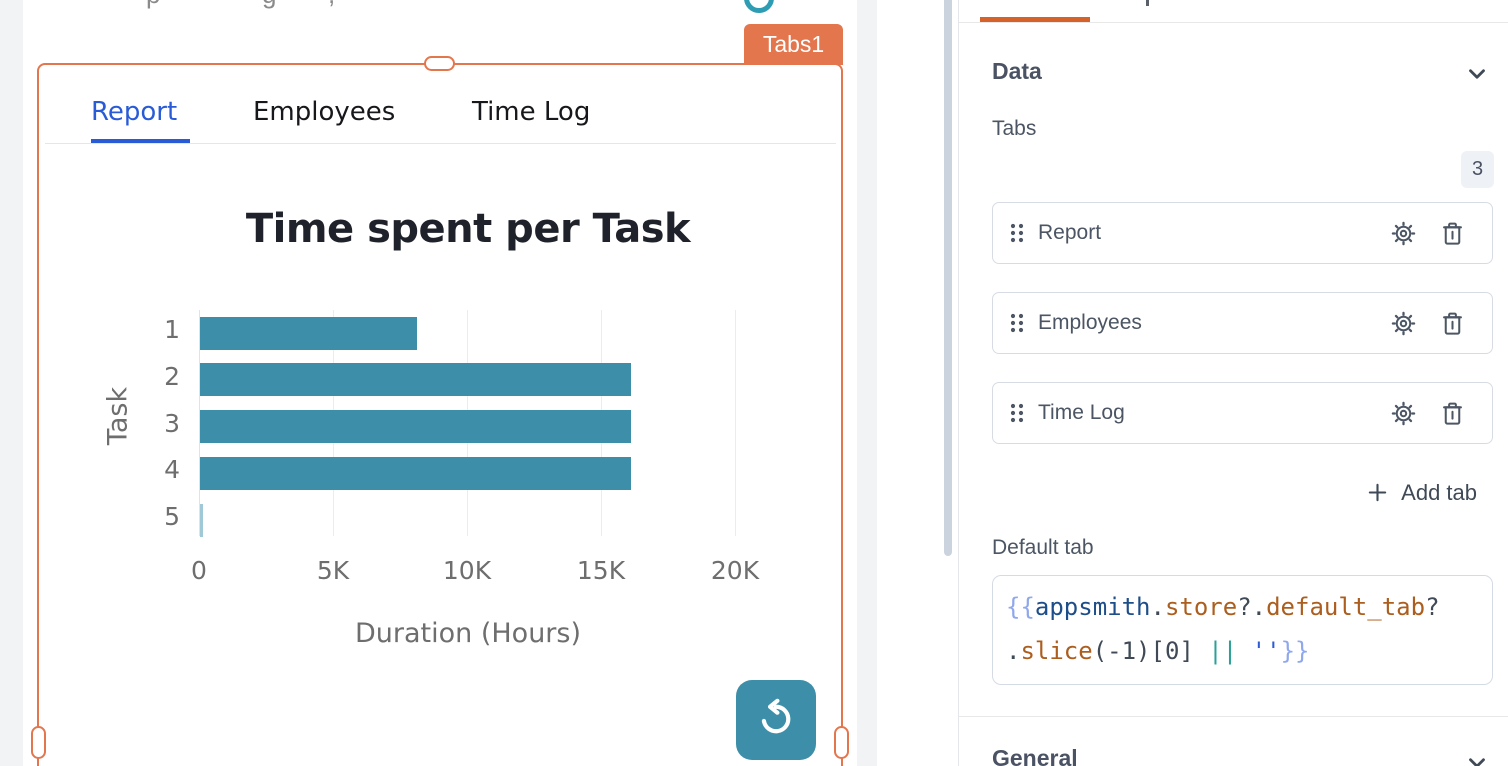 The width and height of the screenshot is (1508, 766). What do you see at coordinates (531, 112) in the screenshot?
I see `widget-tab-time-log: Time Log` at bounding box center [531, 112].